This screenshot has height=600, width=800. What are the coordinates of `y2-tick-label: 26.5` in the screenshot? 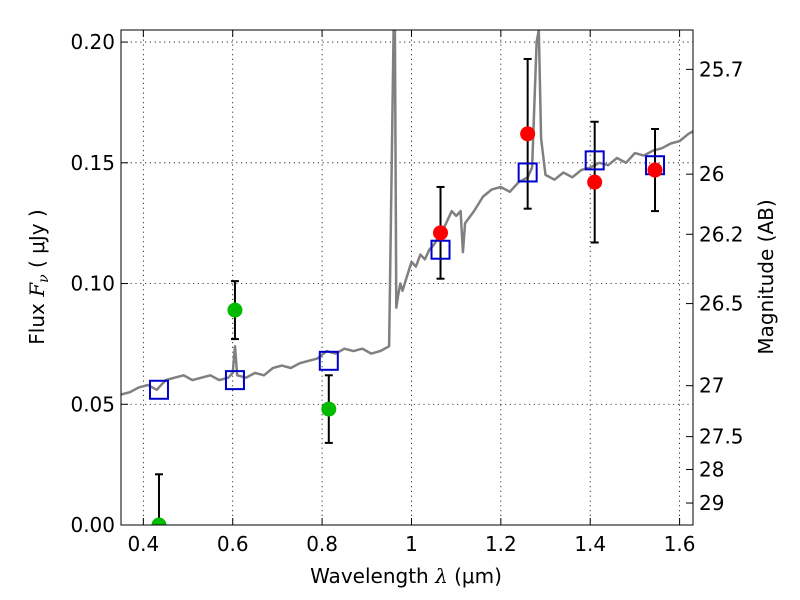 It's located at (721, 304).